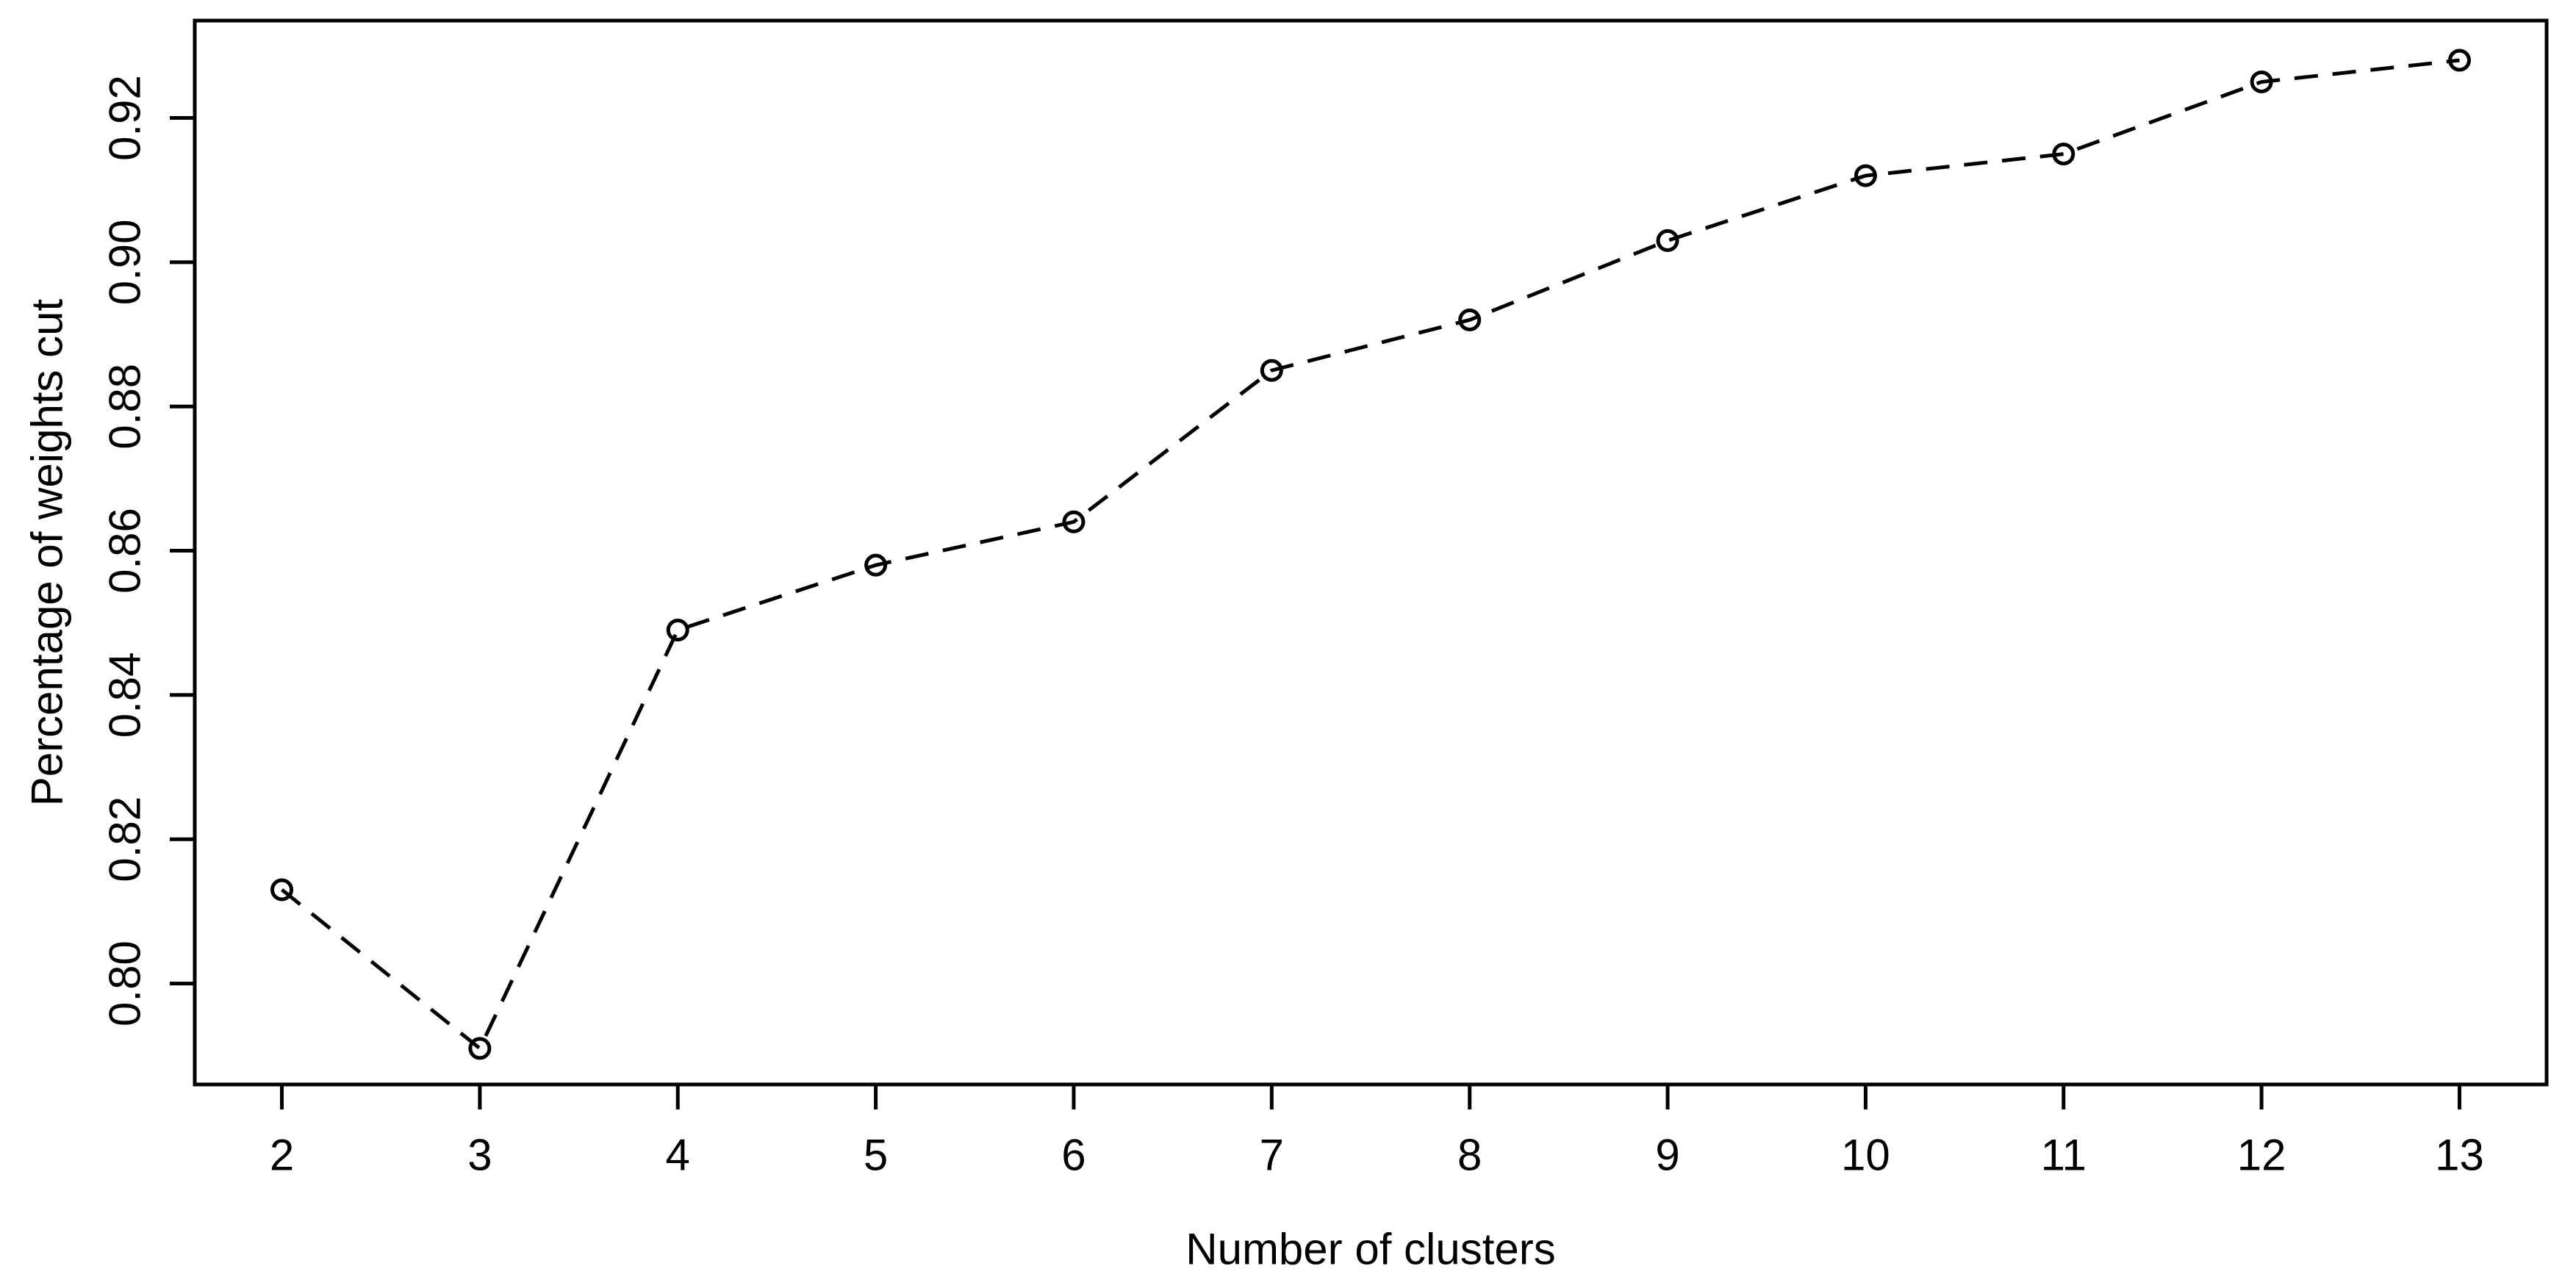 This screenshot has width=2576, height=1288. I want to click on y-tick-label: 0.90, so click(125, 262).